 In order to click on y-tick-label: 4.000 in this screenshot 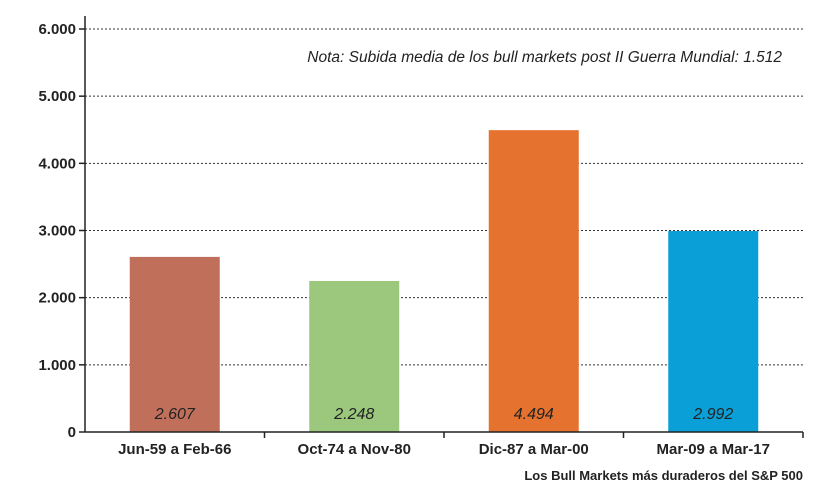, I will do `click(57, 163)`.